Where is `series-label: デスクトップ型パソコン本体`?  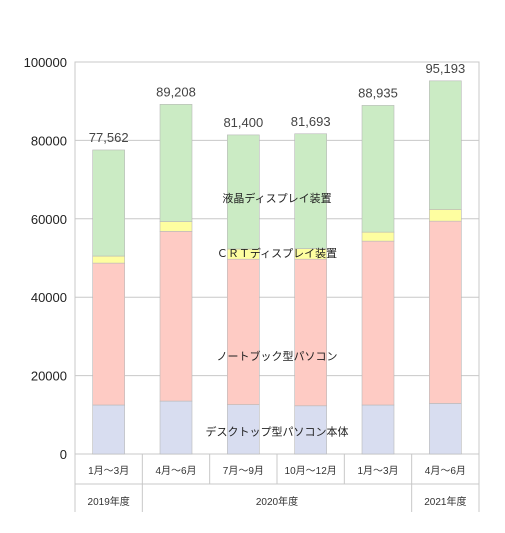
series-label: デスクトップ型パソコン本体 is located at coordinates (277, 431).